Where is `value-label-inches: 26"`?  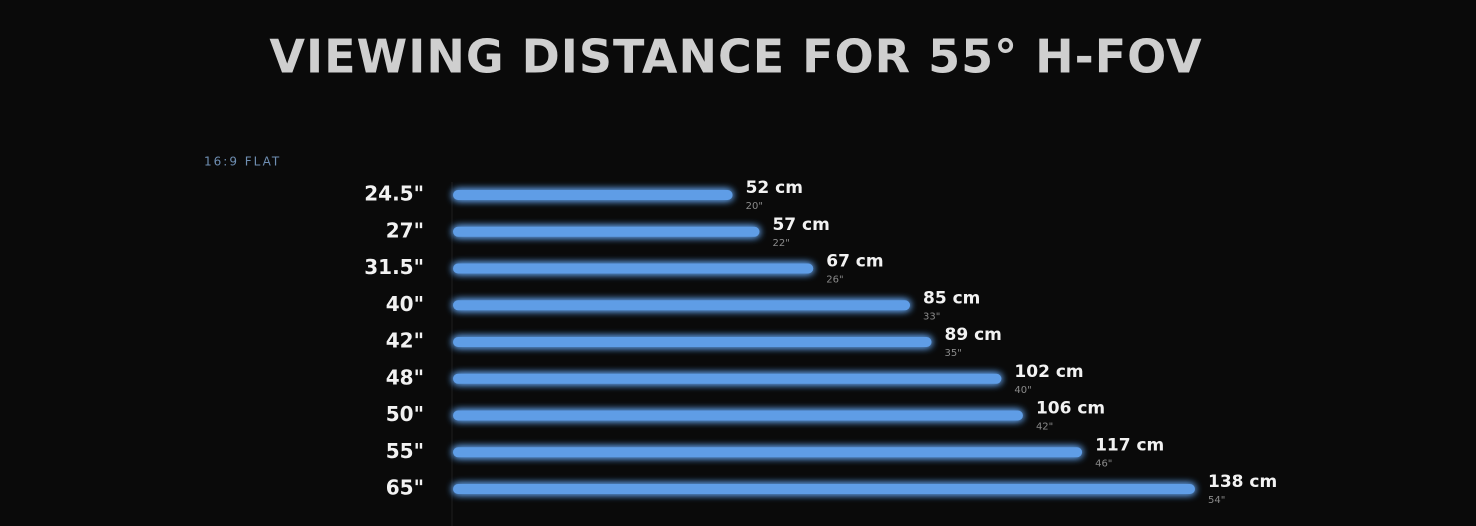
value-label-inches: 26" is located at coordinates (834, 280).